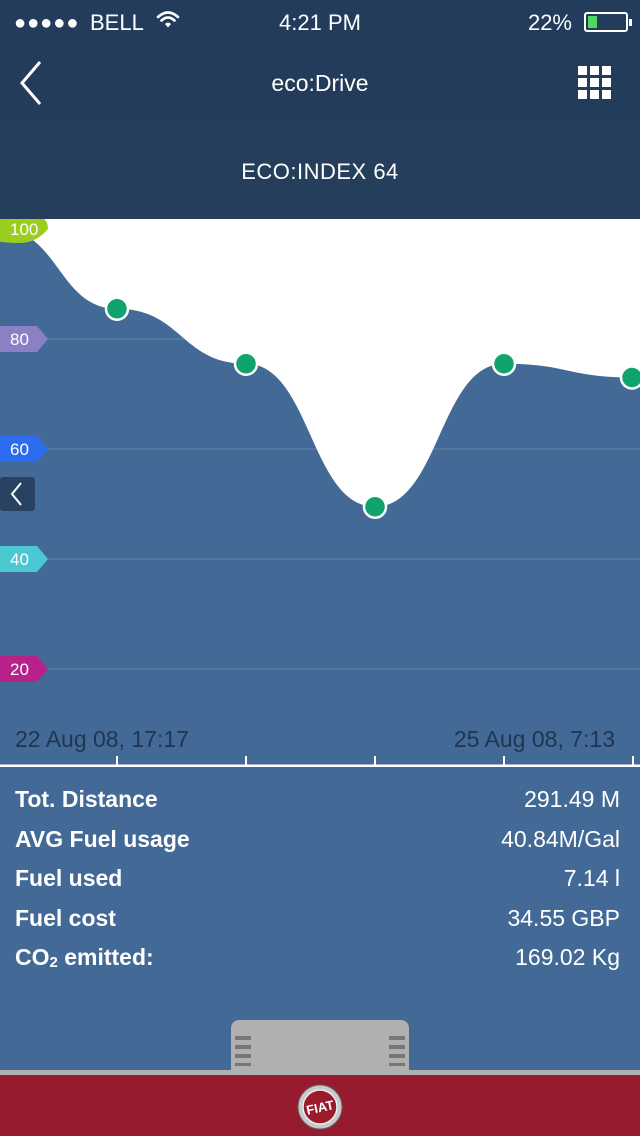 The image size is (640, 1136). What do you see at coordinates (19, 559) in the screenshot?
I see `y-tick-label: 40` at bounding box center [19, 559].